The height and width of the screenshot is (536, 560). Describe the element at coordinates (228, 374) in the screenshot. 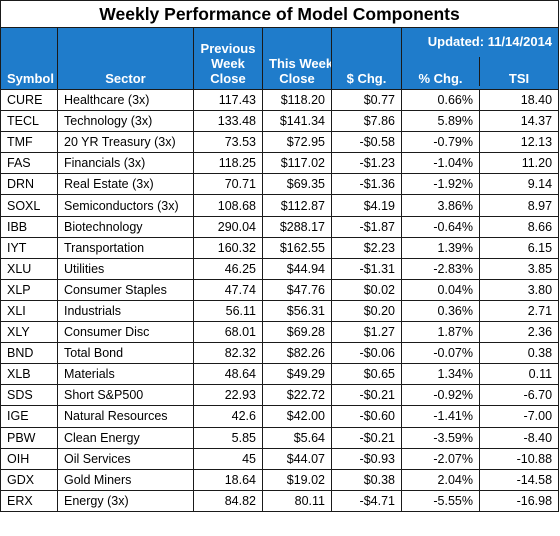

I see `previous-close-cell: 48.64` at that location.